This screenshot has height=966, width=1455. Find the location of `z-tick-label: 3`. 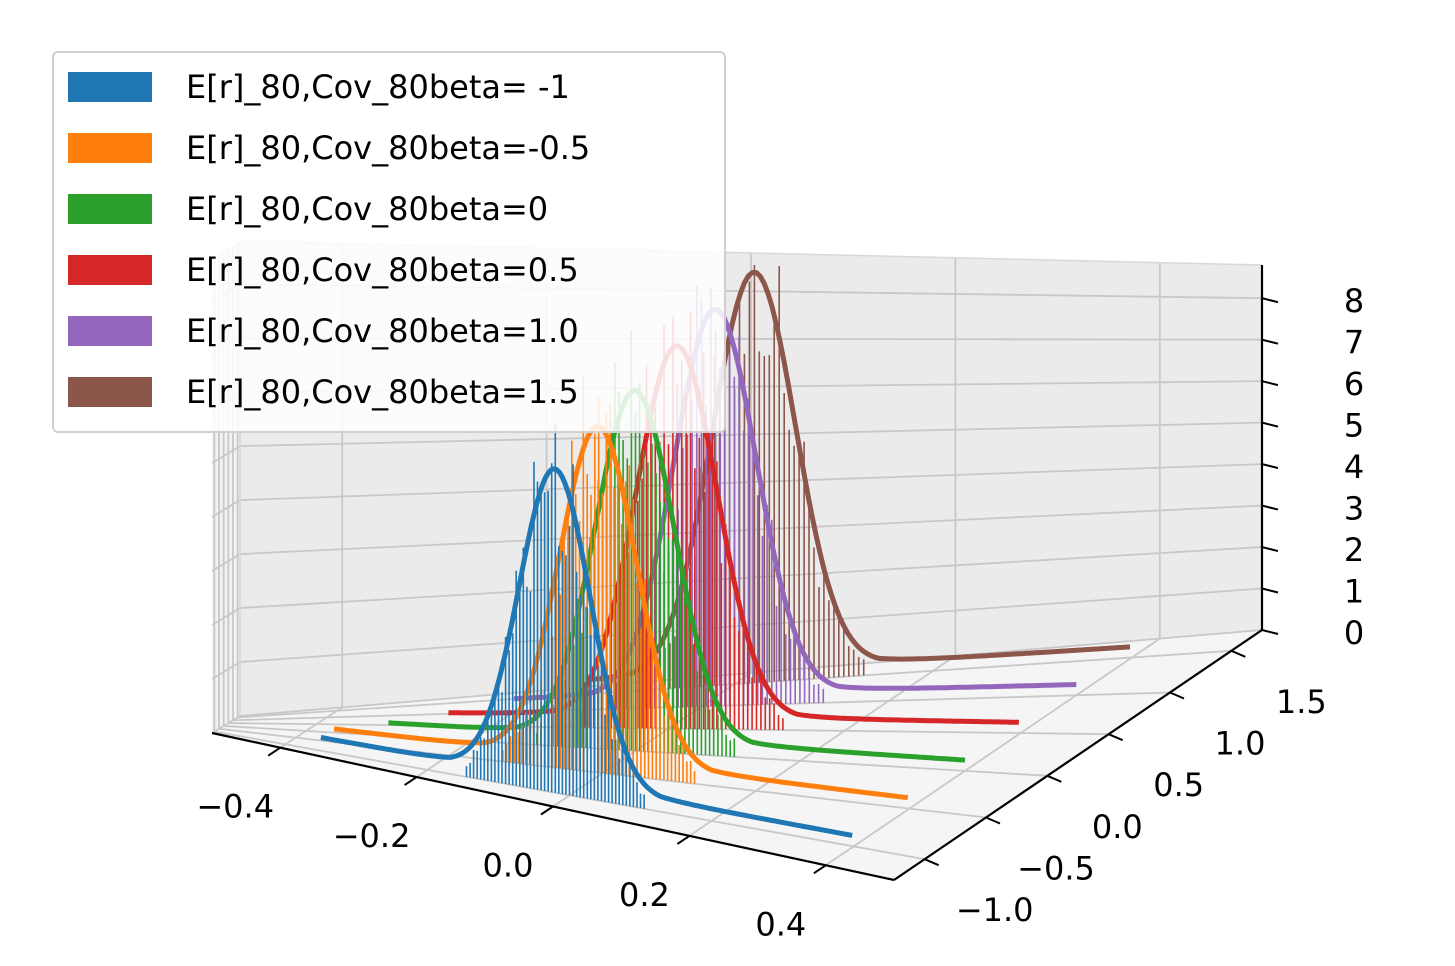

z-tick-label: 3 is located at coordinates (1354, 509).